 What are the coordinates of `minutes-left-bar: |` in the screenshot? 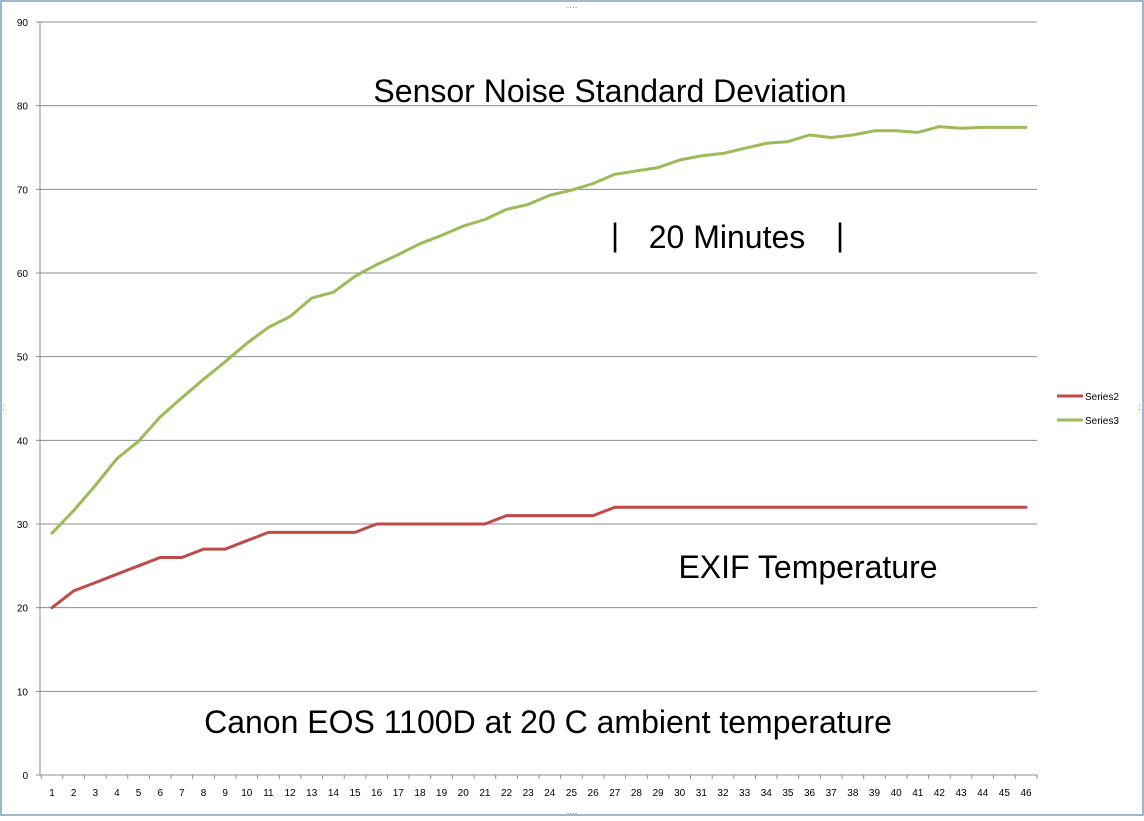 It's located at (615, 235).